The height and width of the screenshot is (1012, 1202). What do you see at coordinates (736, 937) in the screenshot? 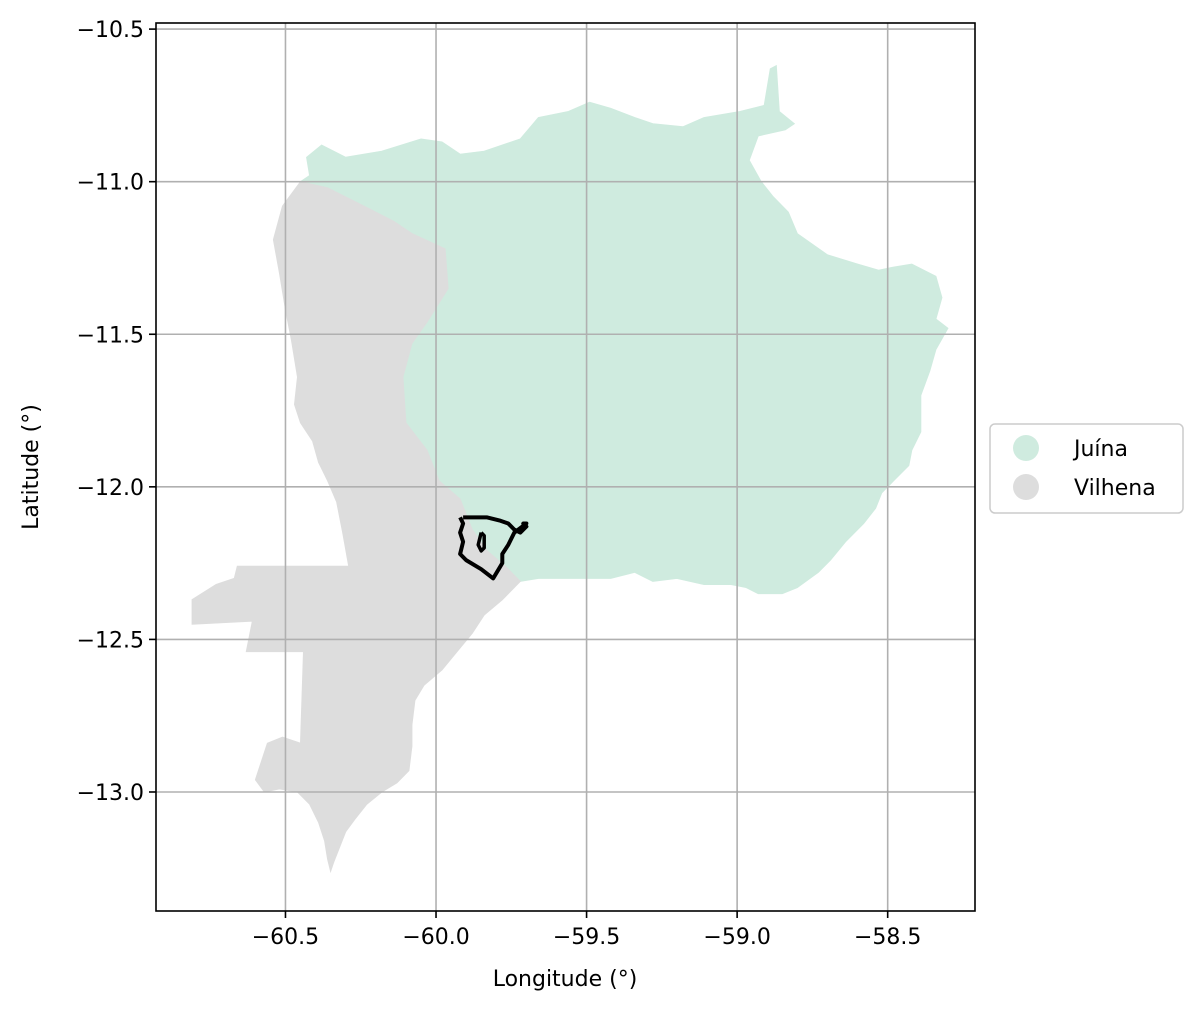
I see `x-tick-label: −59.0` at bounding box center [736, 937].